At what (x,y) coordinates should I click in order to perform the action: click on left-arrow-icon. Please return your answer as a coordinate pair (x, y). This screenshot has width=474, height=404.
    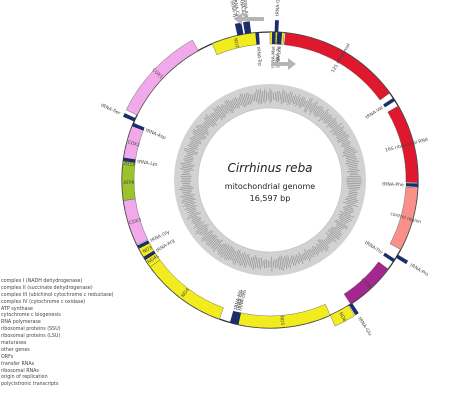
    Looking at the image, I should click on (249, 19).